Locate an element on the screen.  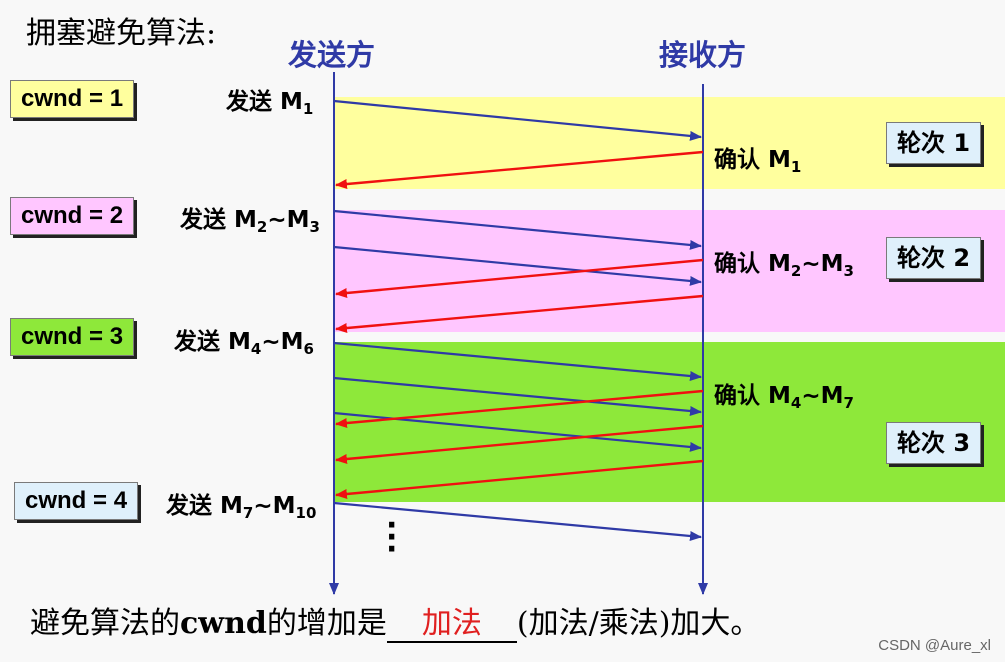
data-arrow-m5 is located at coordinates (517, 396).